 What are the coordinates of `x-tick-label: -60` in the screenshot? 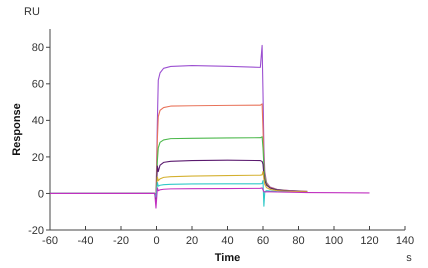 It's located at (50, 241).